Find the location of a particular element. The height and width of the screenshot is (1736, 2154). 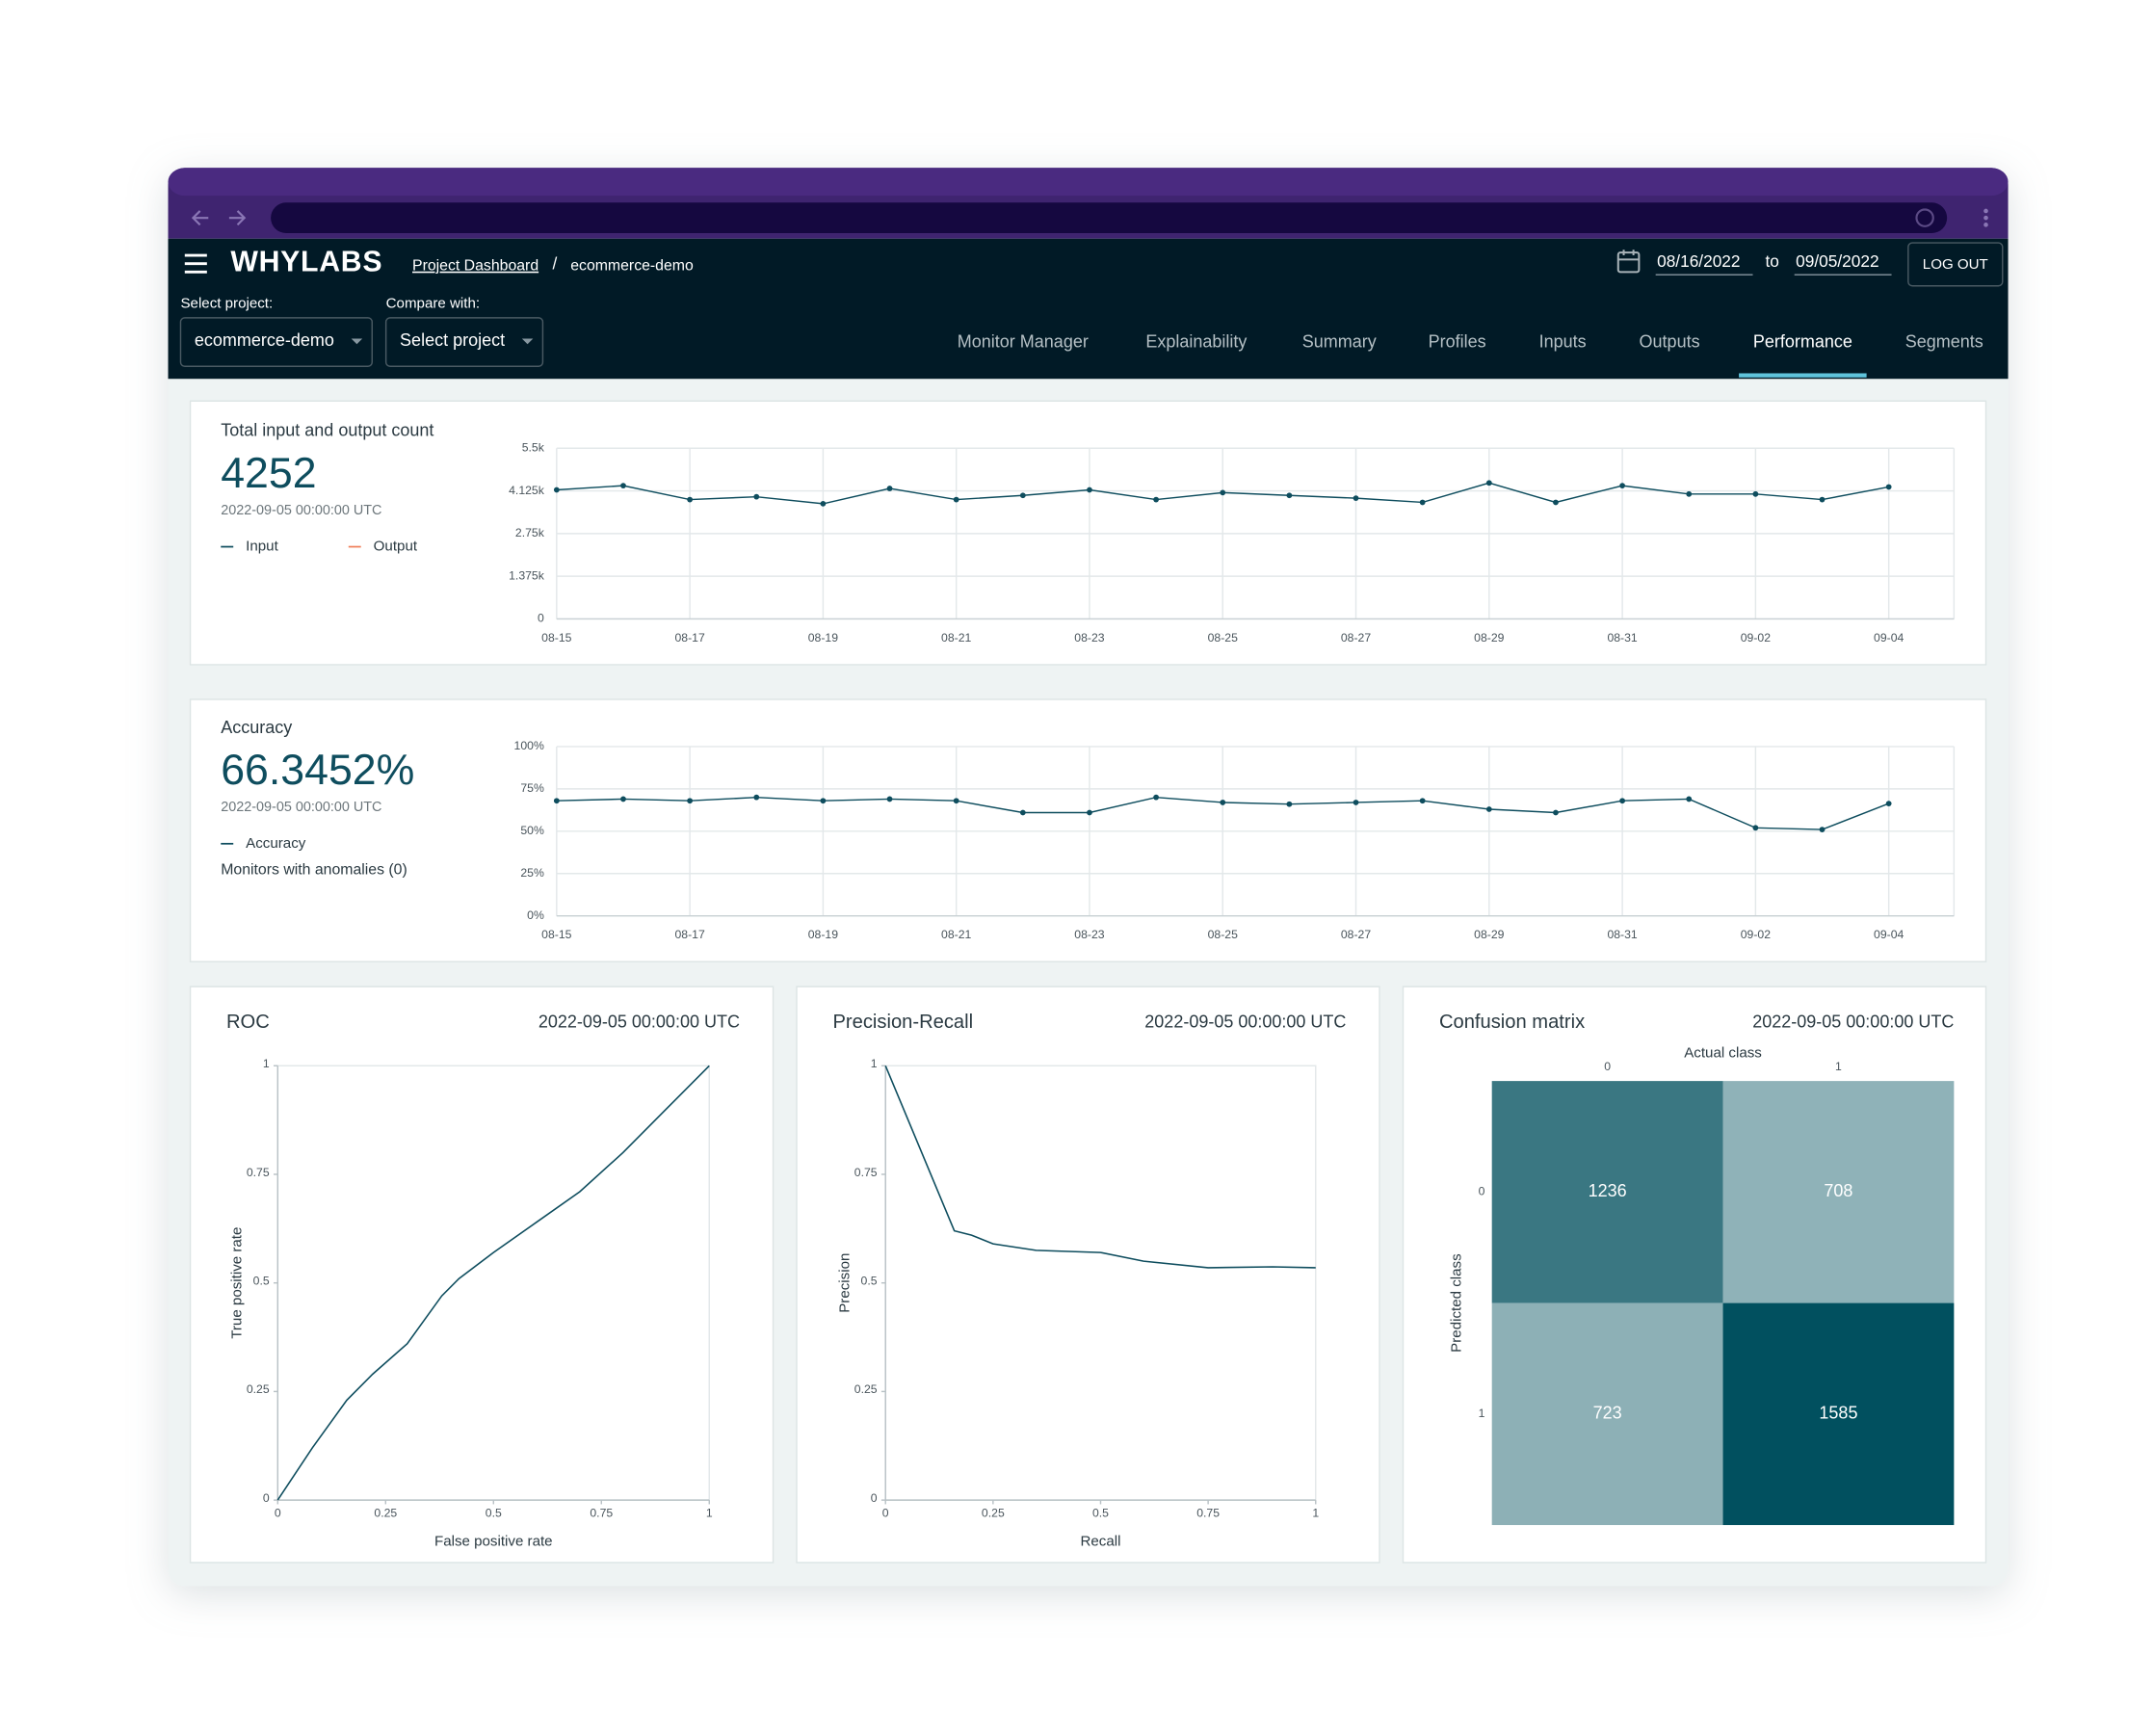

compare-select is located at coordinates (464, 342).